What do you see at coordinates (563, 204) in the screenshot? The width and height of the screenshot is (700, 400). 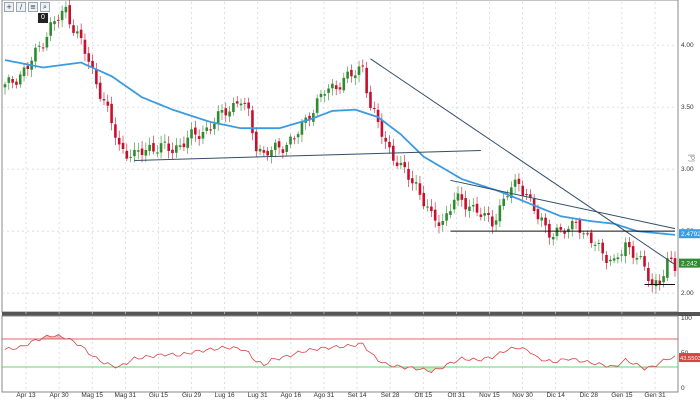 I see `trendline` at bounding box center [563, 204].